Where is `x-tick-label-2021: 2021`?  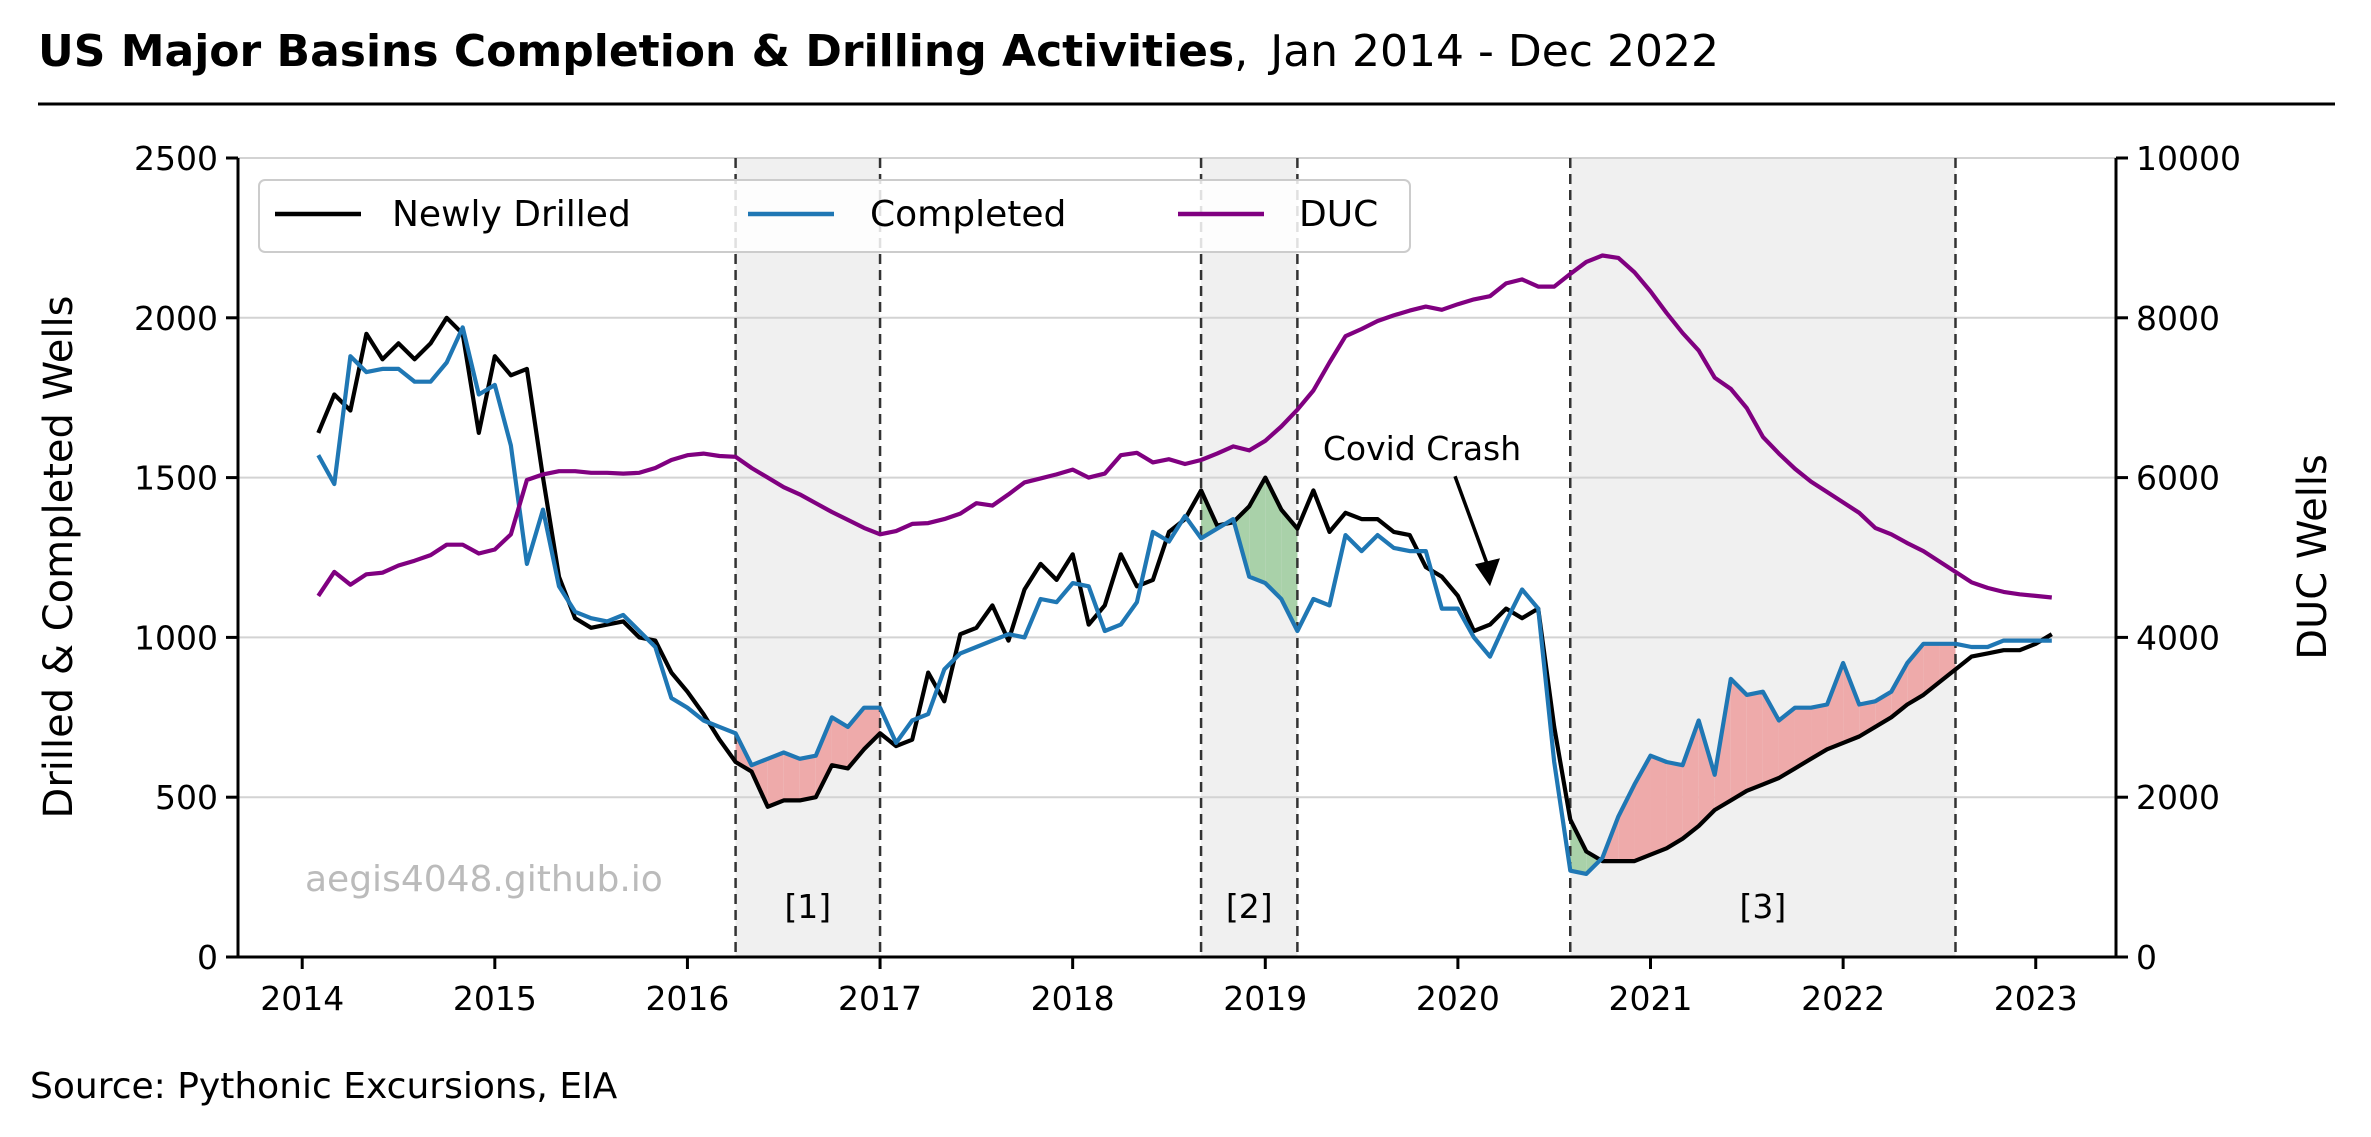
x-tick-label-2021: 2021 is located at coordinates (1651, 998).